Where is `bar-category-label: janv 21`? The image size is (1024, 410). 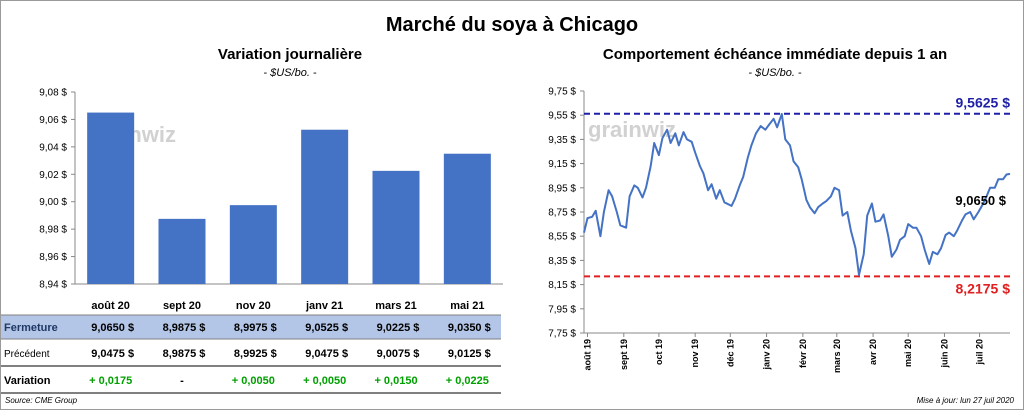 bar-category-label: janv 21 is located at coordinates (324, 306).